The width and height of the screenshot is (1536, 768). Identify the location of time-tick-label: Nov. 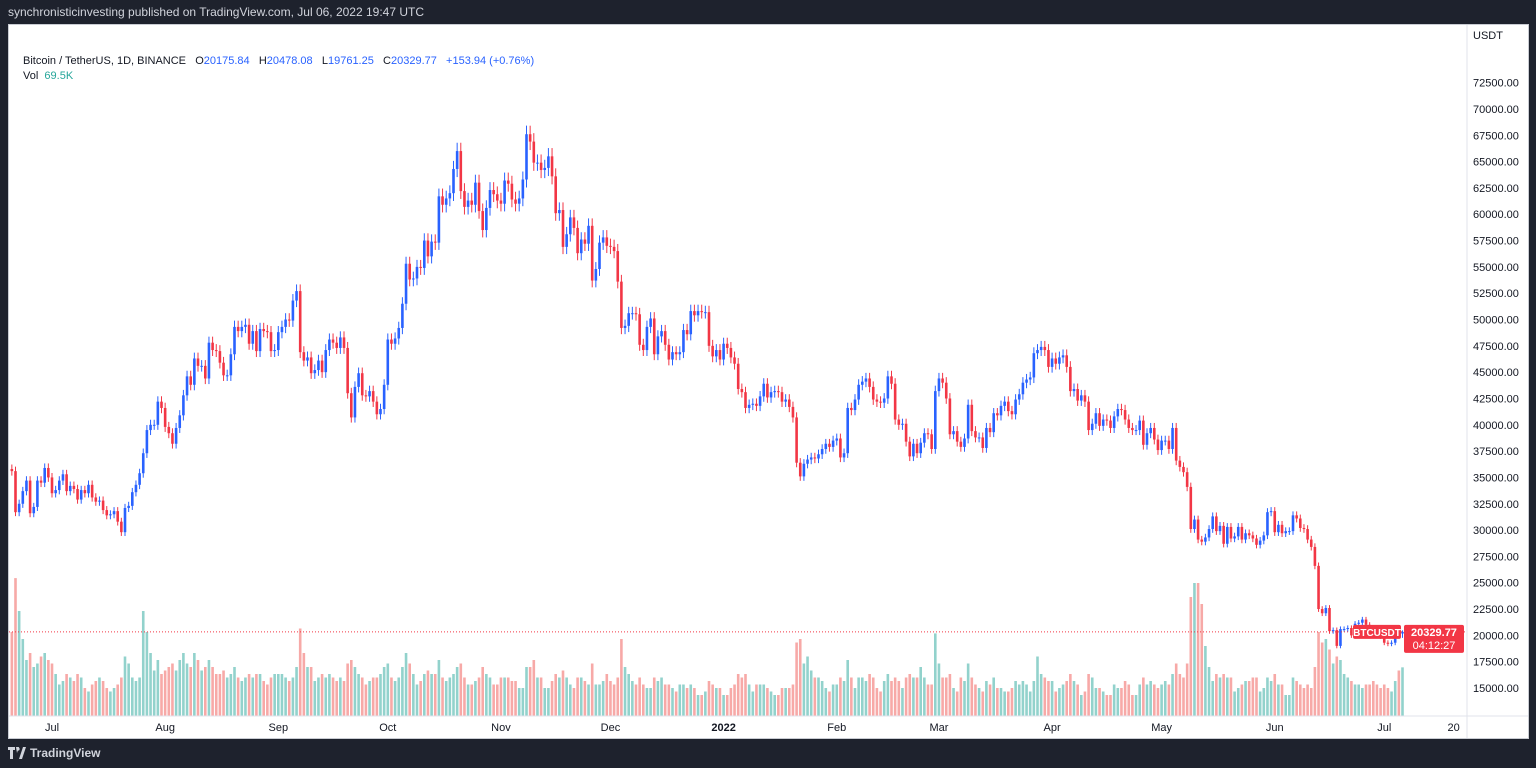
(501, 728).